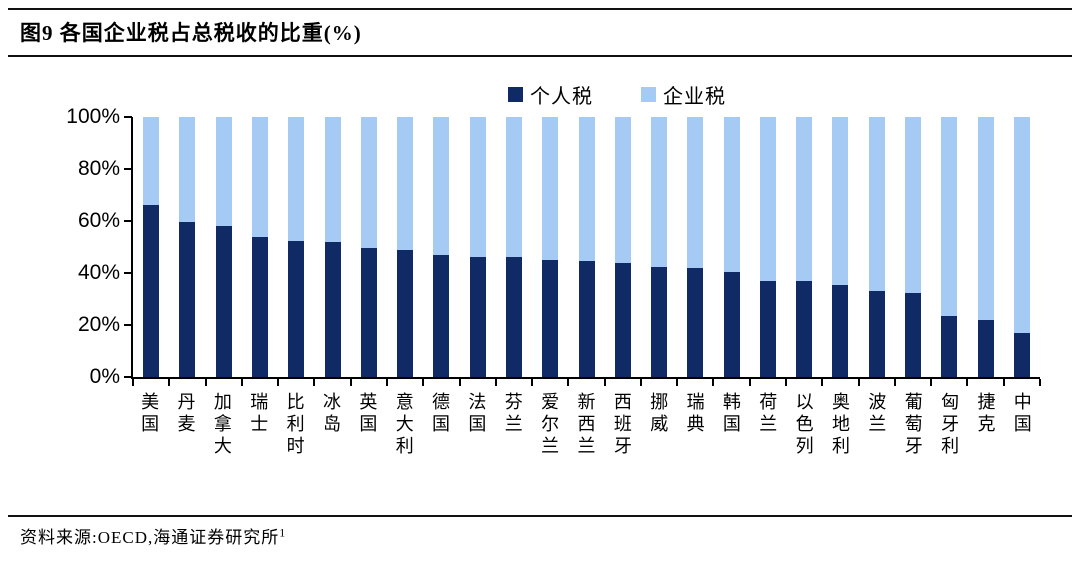  I want to click on source-line: 资料来源:OECD,海通证券研究所1, so click(153, 535).